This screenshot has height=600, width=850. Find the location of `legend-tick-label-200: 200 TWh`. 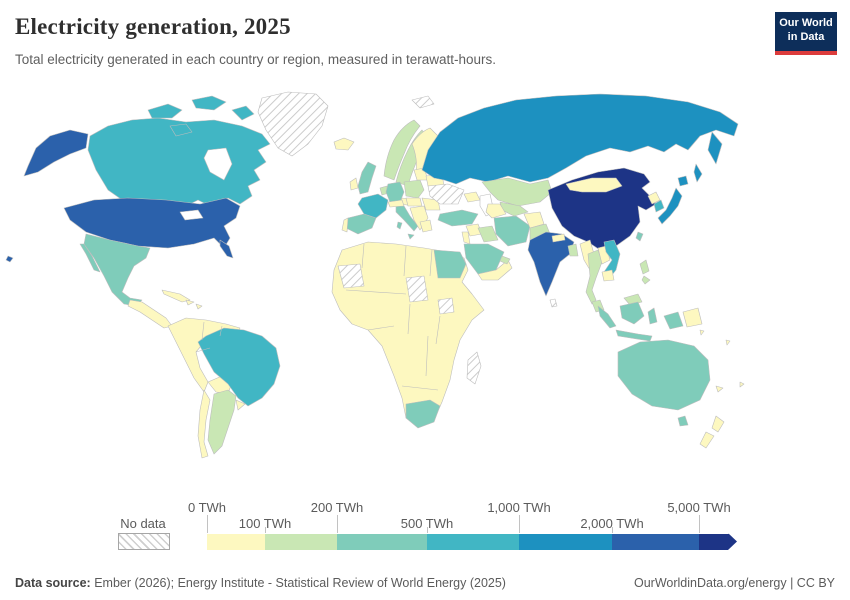

legend-tick-label-200: 200 TWh is located at coordinates (337, 507).